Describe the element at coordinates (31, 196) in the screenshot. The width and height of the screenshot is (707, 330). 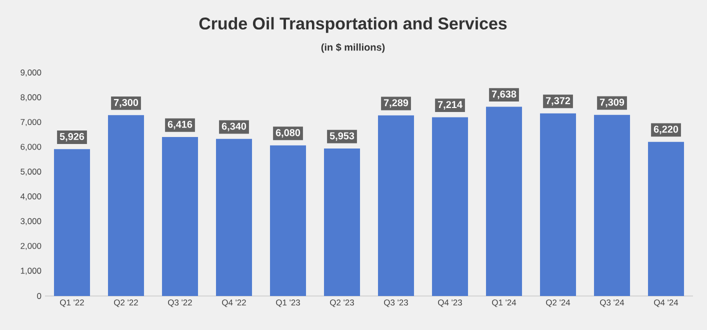
I see `y-tick-label: 4,000` at that location.